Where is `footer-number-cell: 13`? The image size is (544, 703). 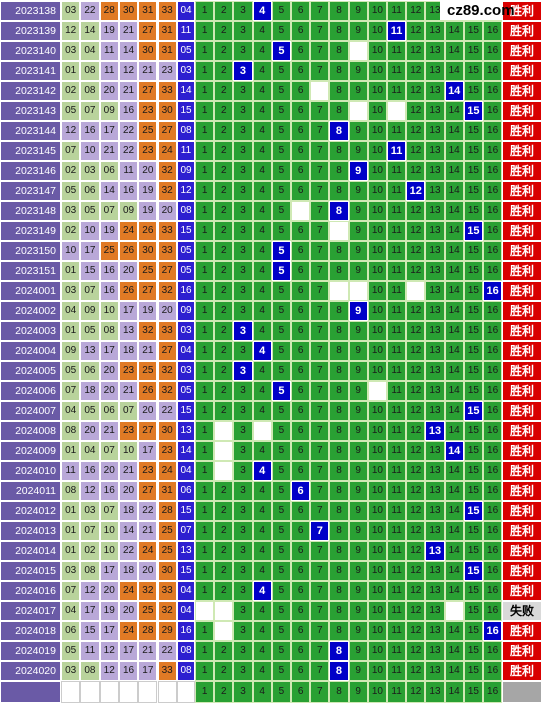
footer-number-cell: 13 is located at coordinates (435, 692).